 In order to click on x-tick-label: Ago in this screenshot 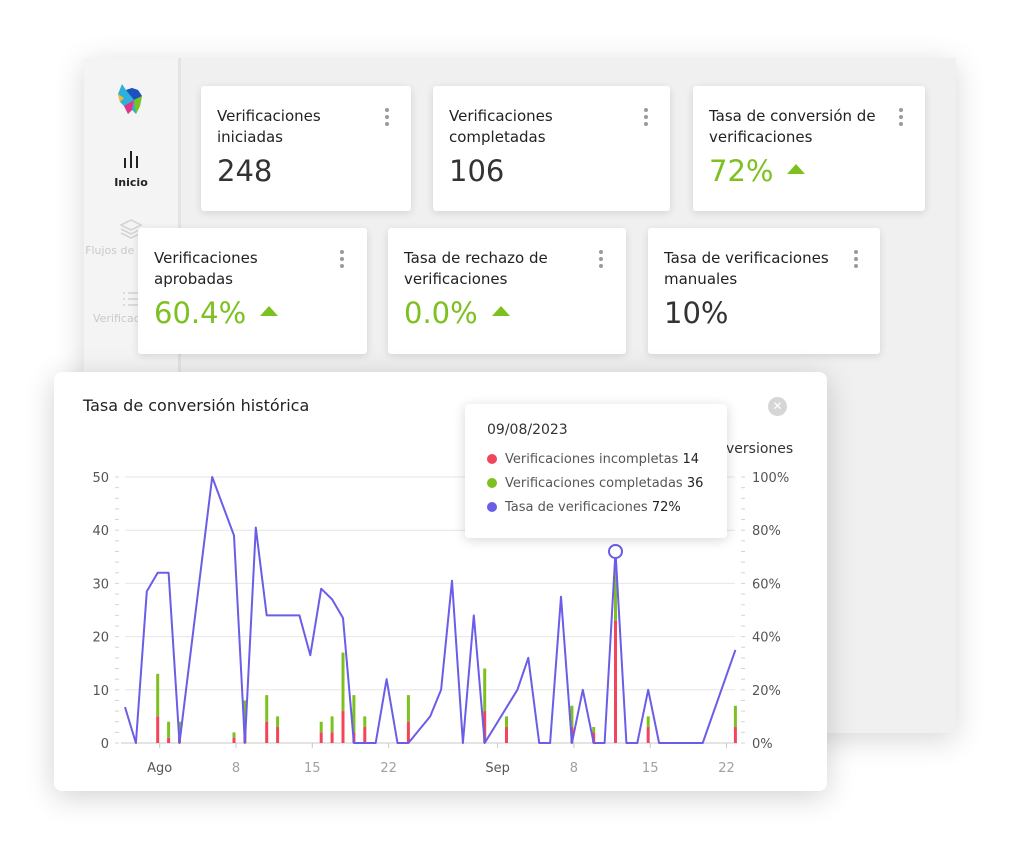, I will do `click(159, 768)`.